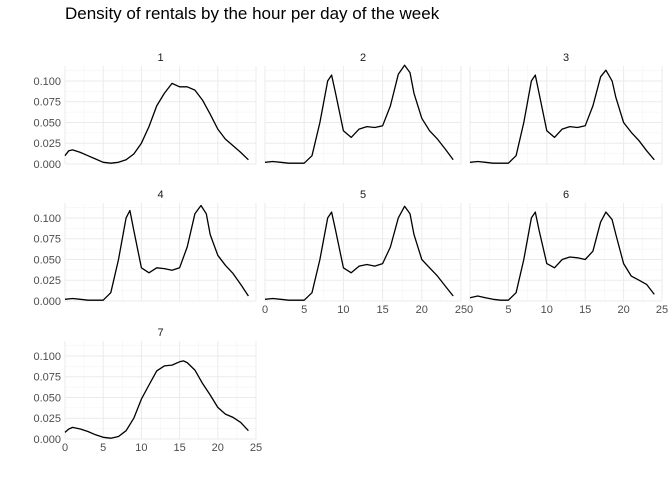 This screenshot has height=480, width=672. What do you see at coordinates (566, 58) in the screenshot?
I see `facet-strip-label: 3` at bounding box center [566, 58].